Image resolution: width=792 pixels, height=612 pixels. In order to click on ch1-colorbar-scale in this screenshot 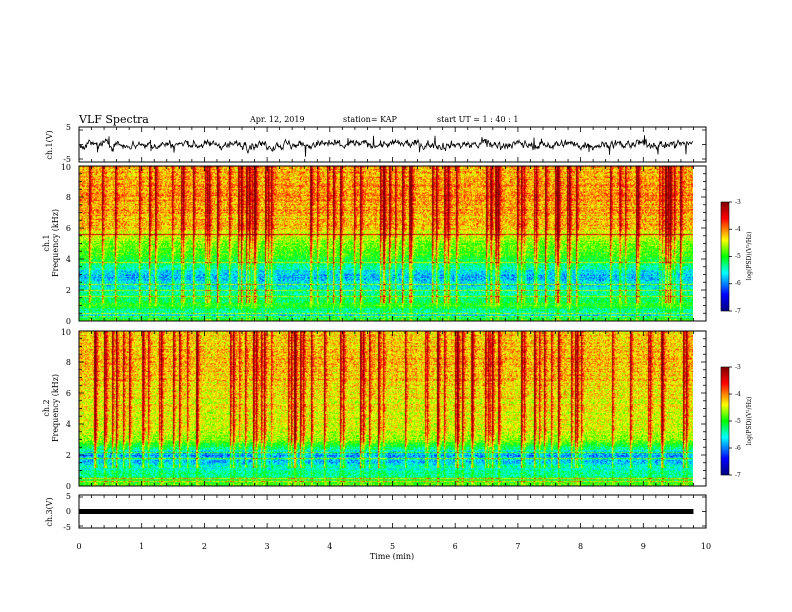, I will do `click(725, 256)`.